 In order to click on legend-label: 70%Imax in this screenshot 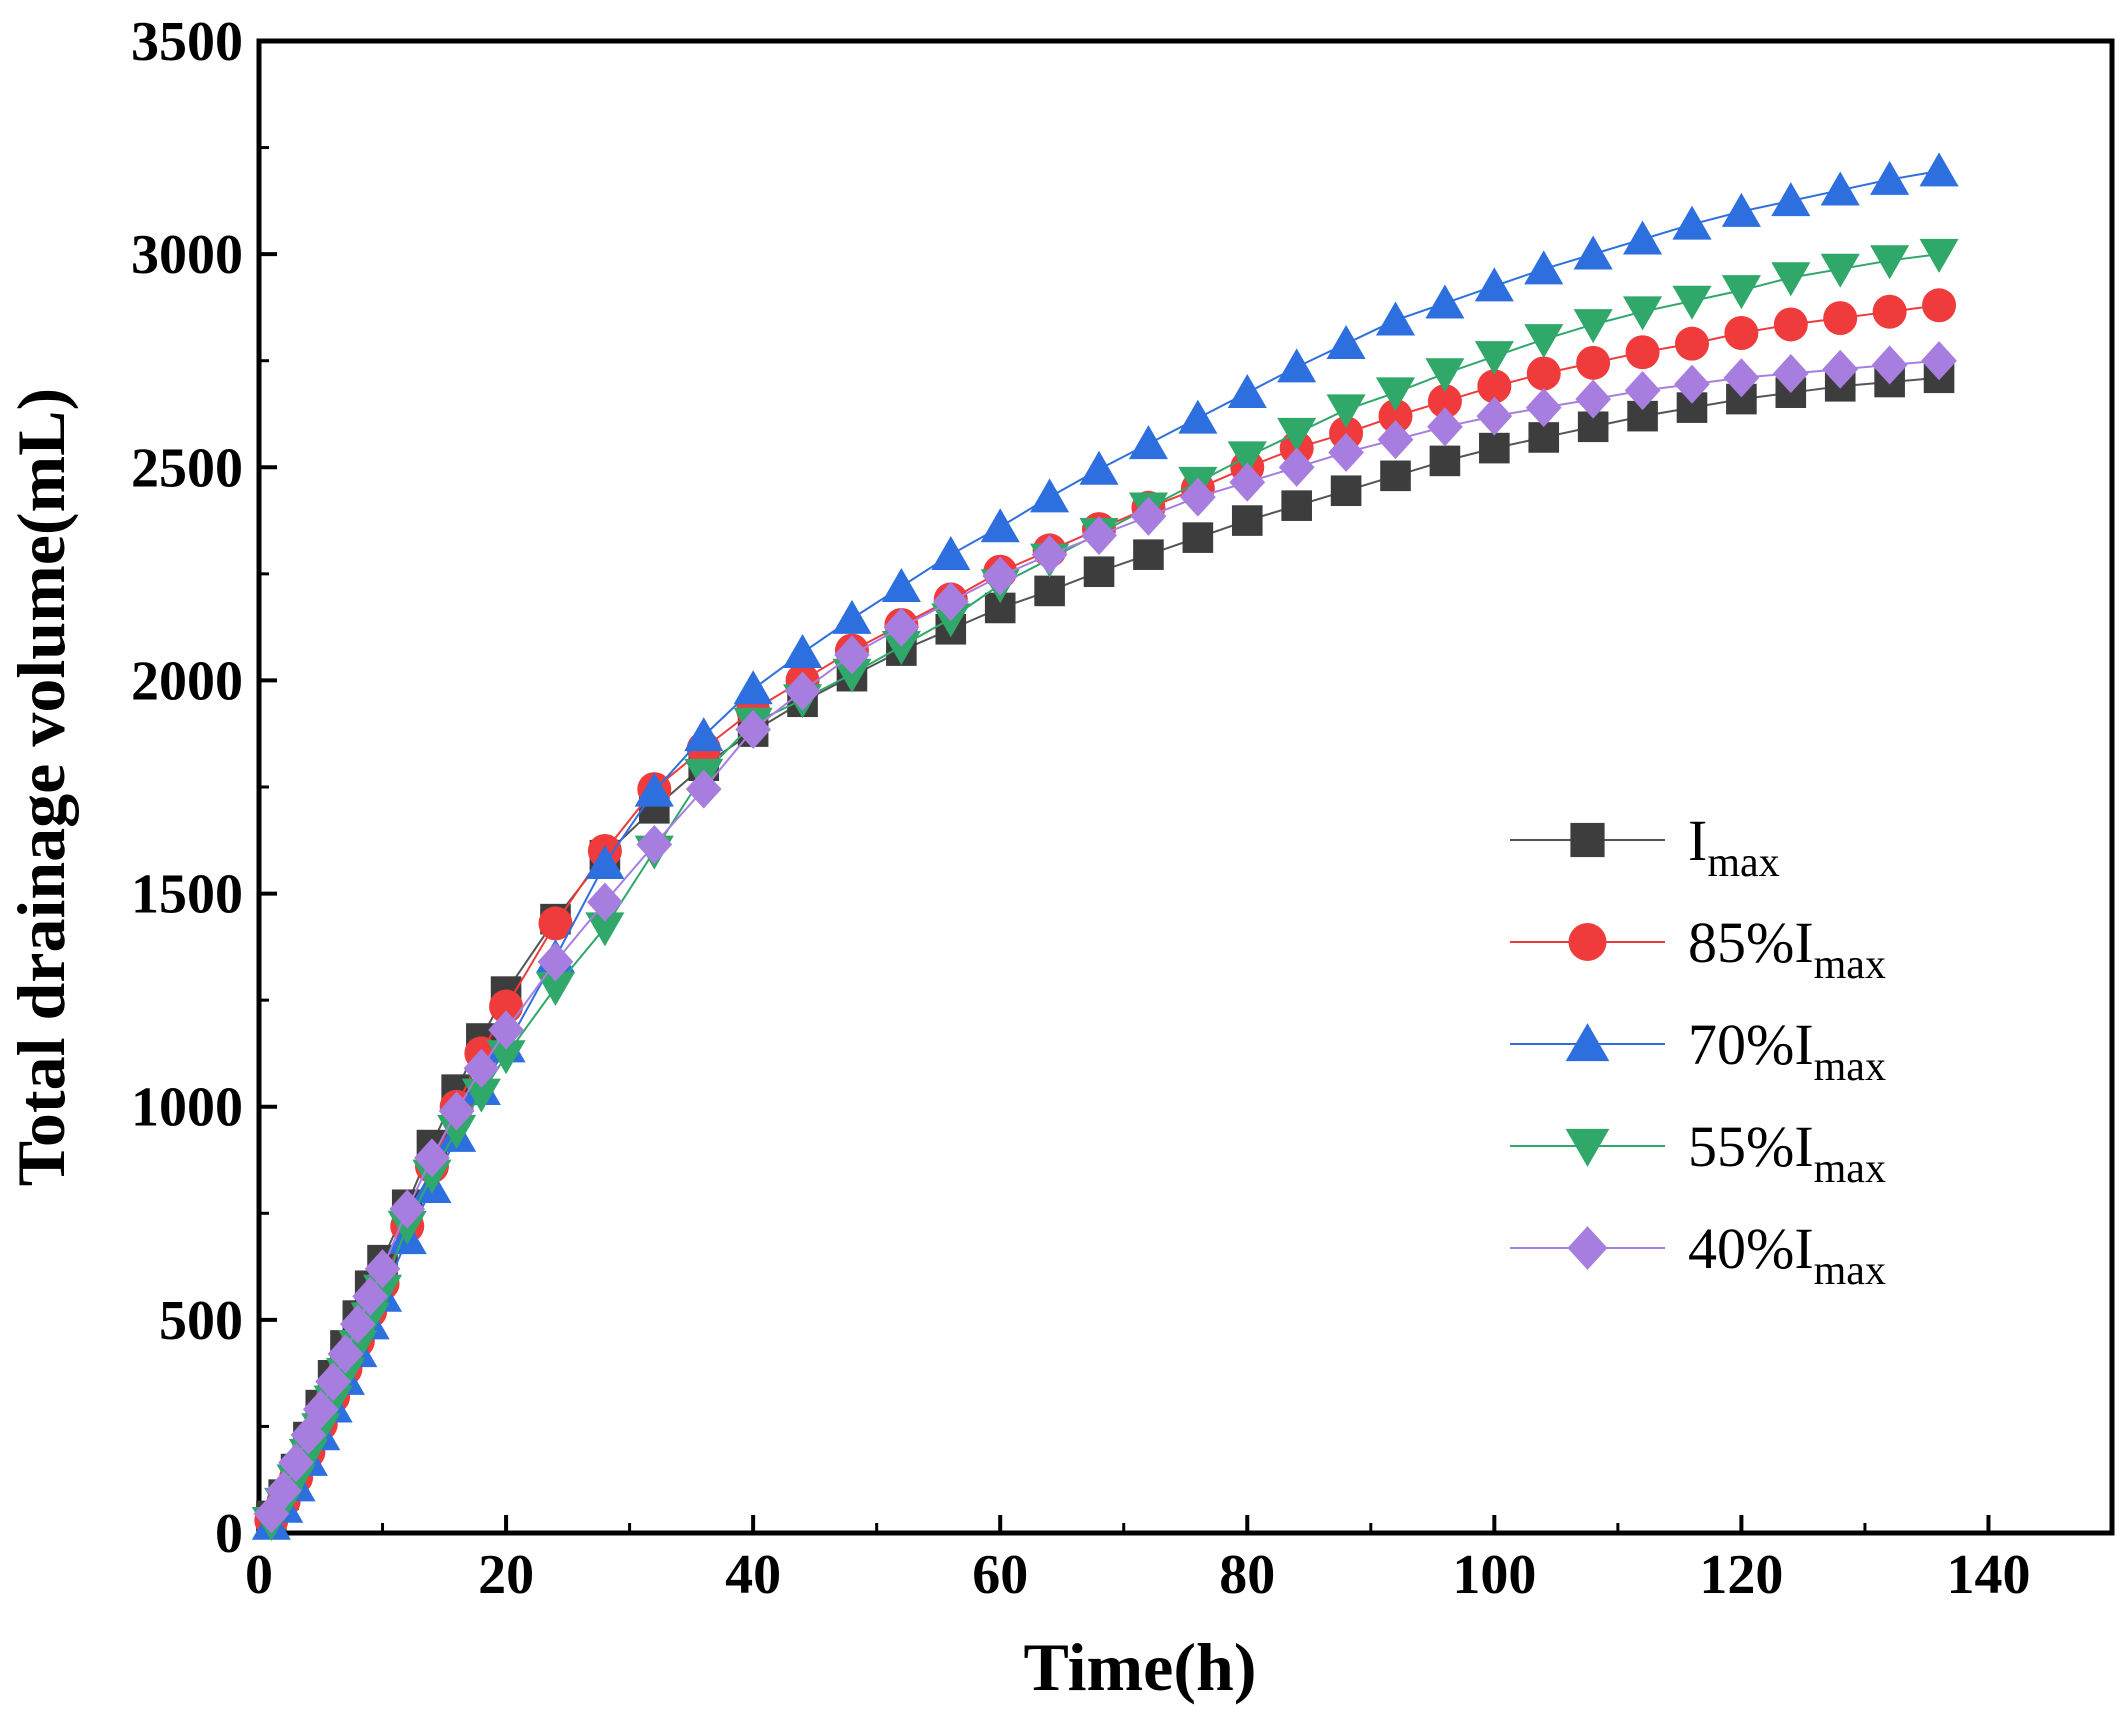, I will do `click(1787, 1051)`.